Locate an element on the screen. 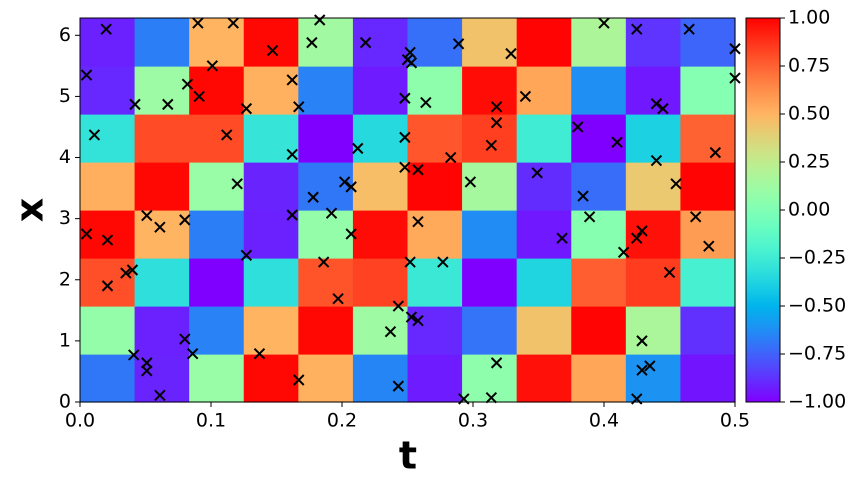 This screenshot has height=490, width=861. x-tick-label: 0.0 is located at coordinates (80, 421).